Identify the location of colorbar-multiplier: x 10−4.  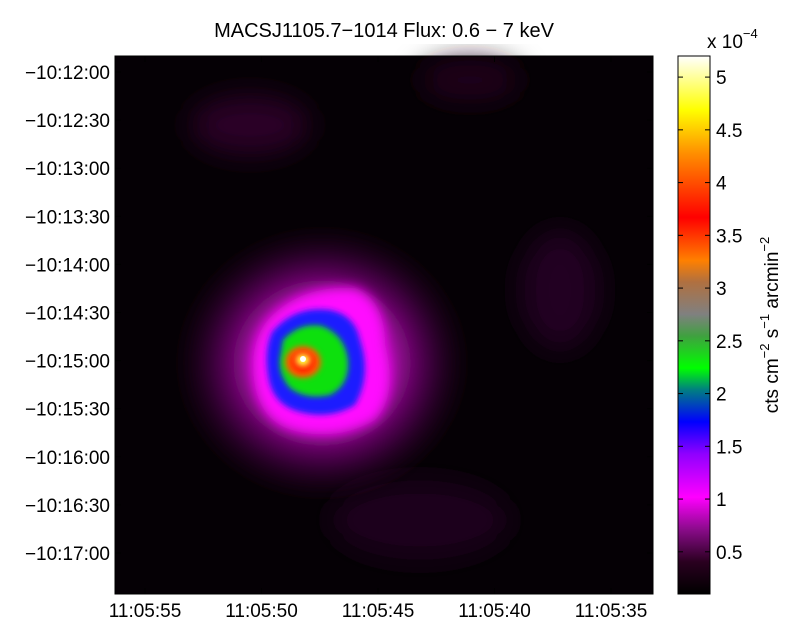
(732, 39).